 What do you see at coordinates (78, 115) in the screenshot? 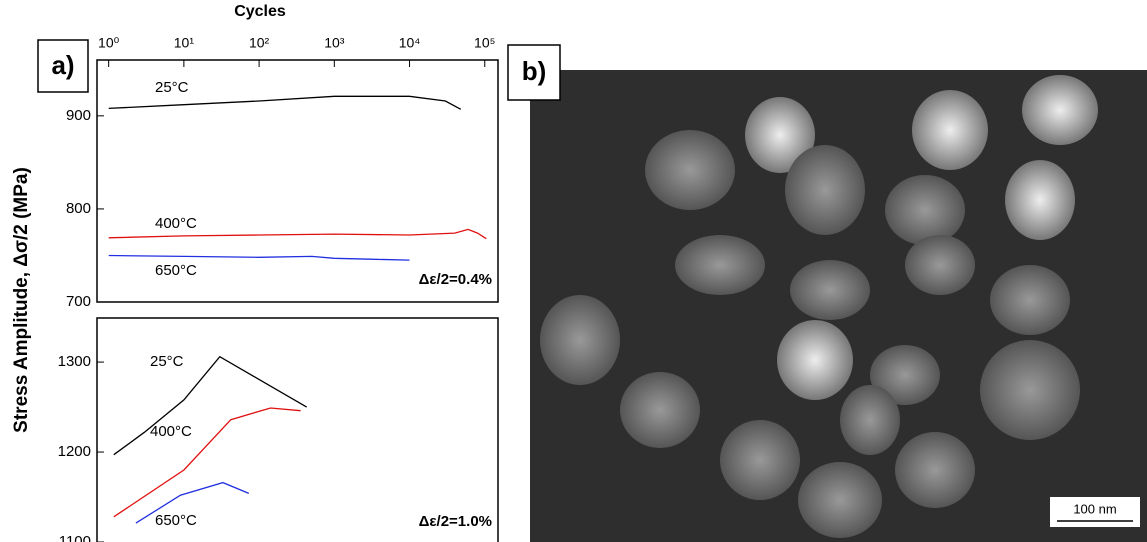
I see `y-tick-label: 900` at bounding box center [78, 115].